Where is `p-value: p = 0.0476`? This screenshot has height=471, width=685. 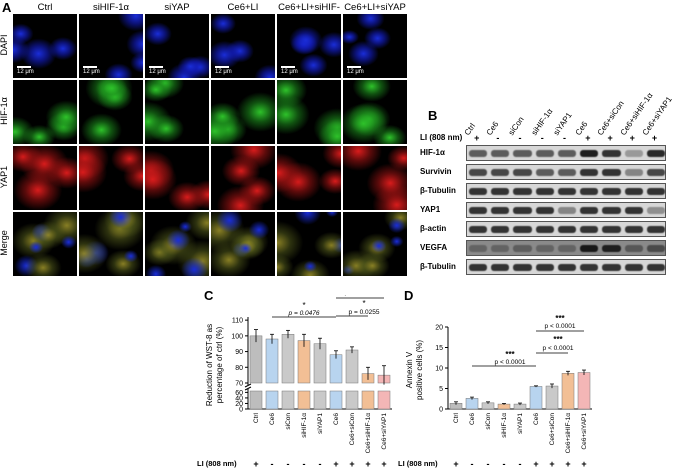 p-value: p = 0.0476 is located at coordinates (304, 313).